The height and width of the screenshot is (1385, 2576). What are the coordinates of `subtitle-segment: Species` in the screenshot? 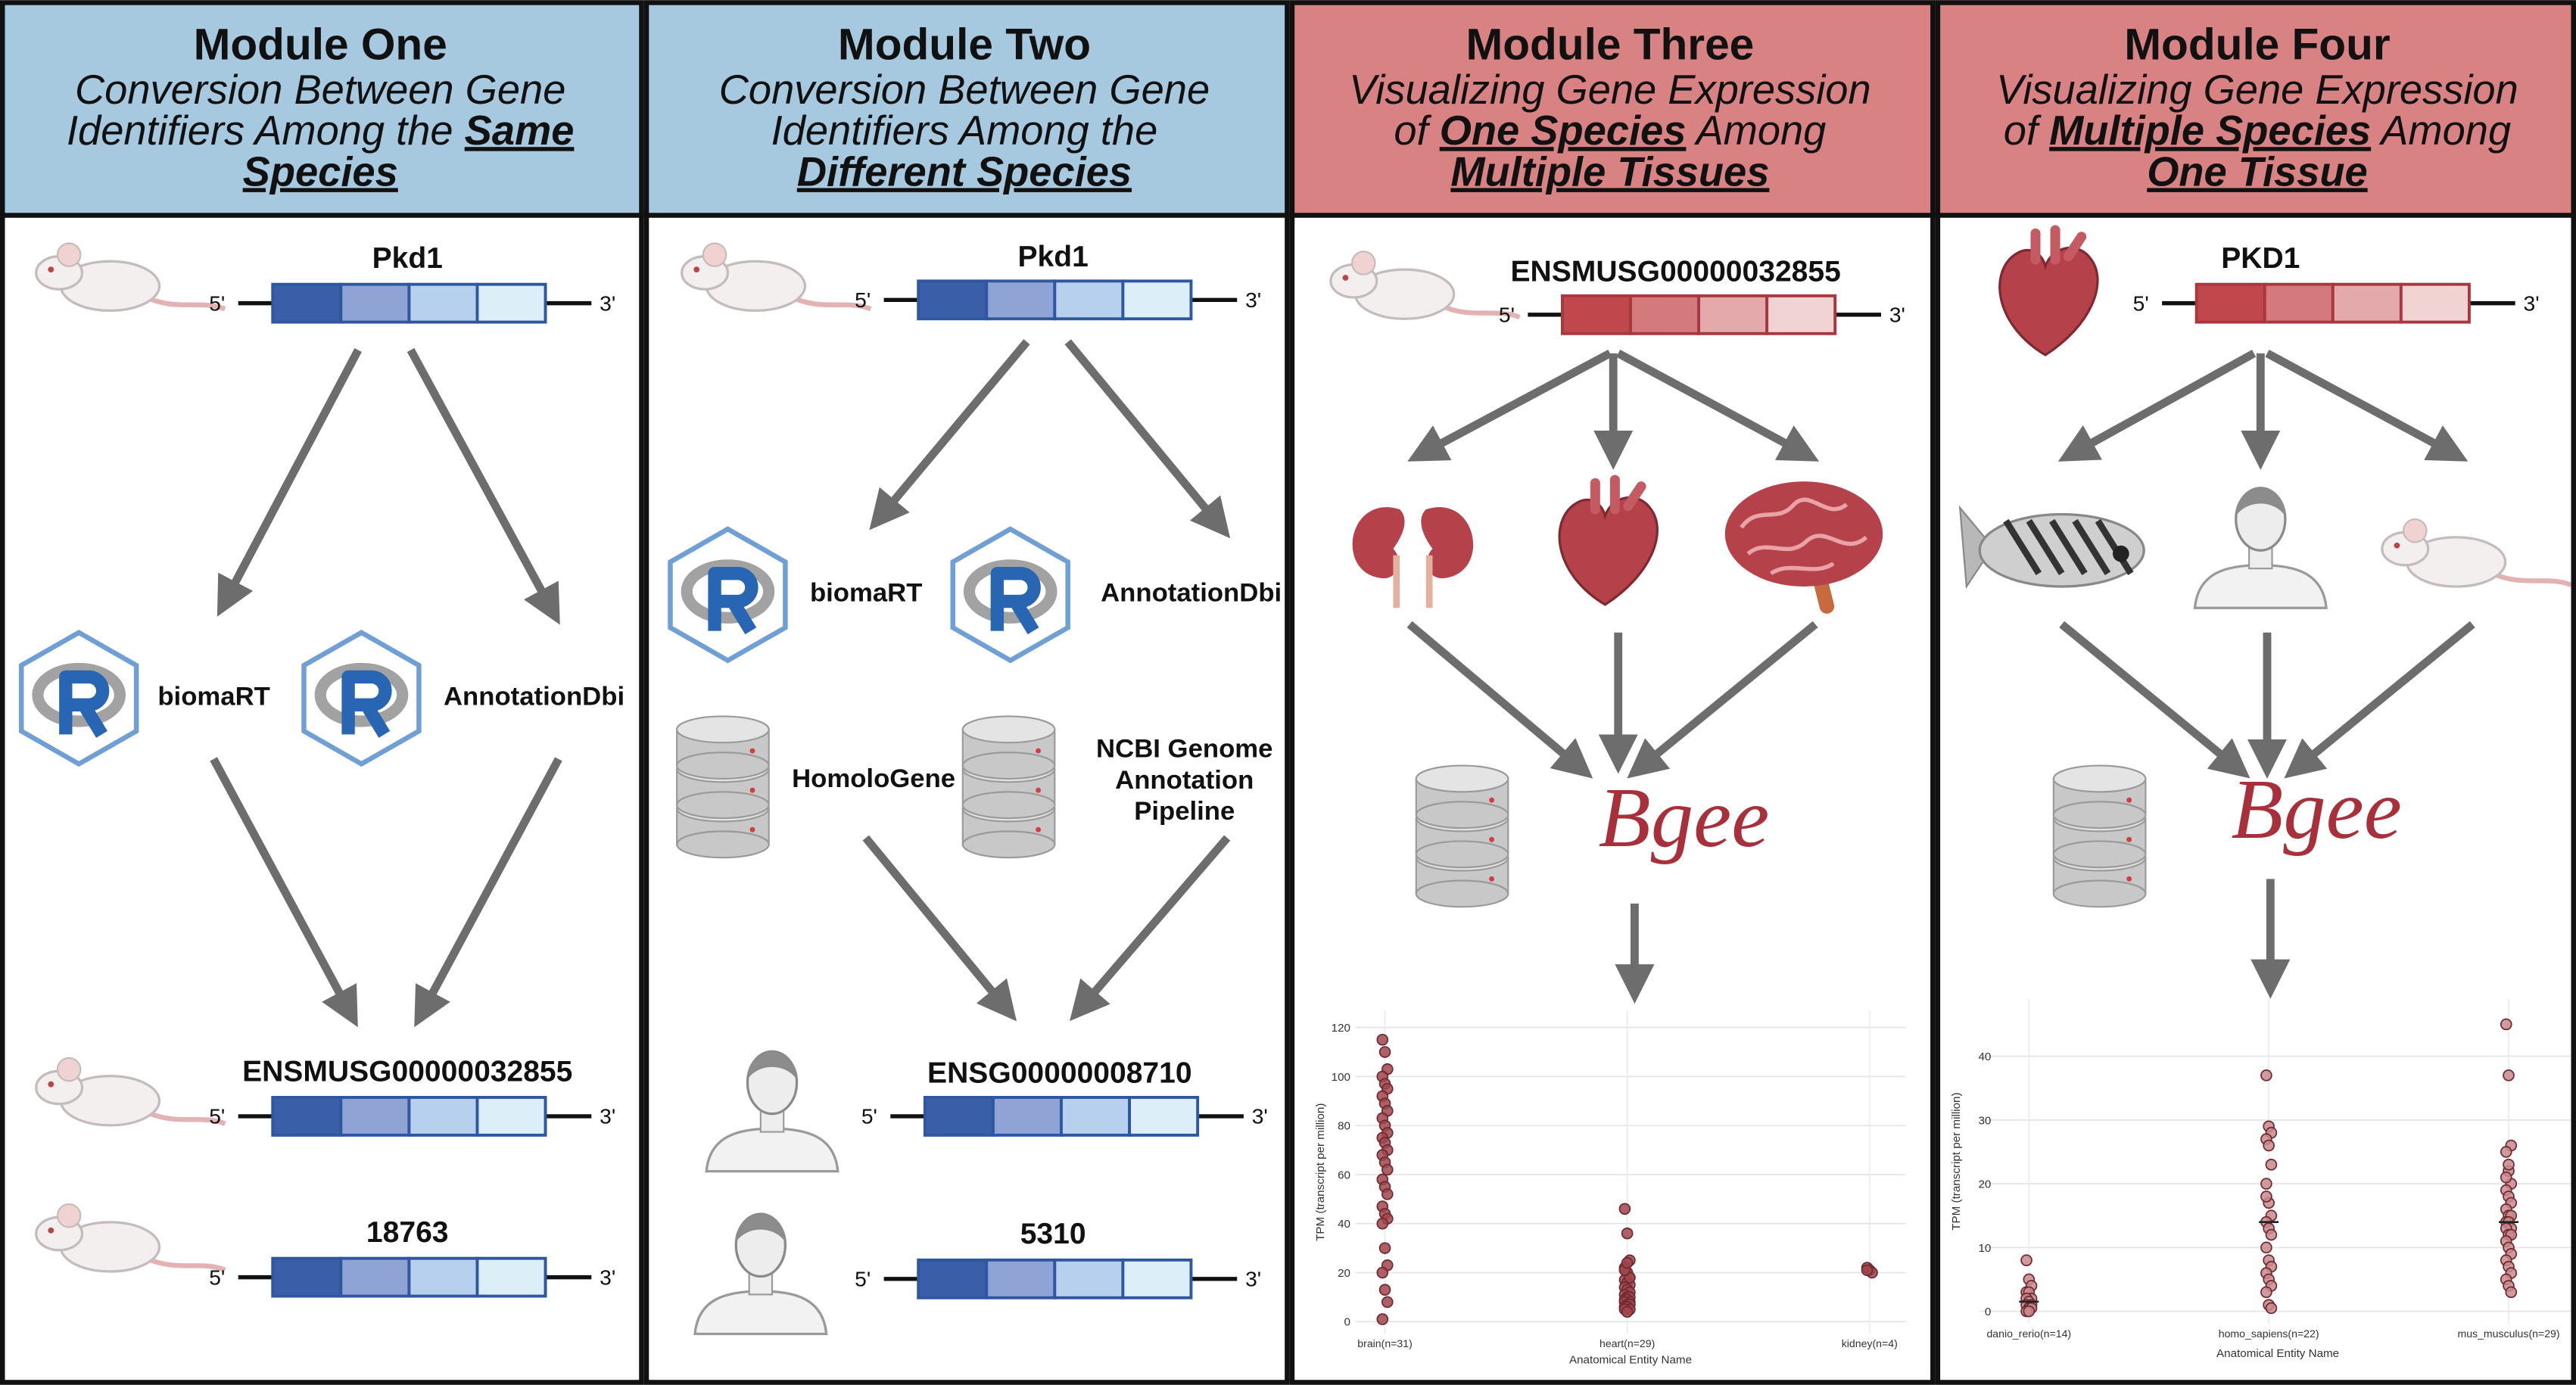 It's located at (320, 172).